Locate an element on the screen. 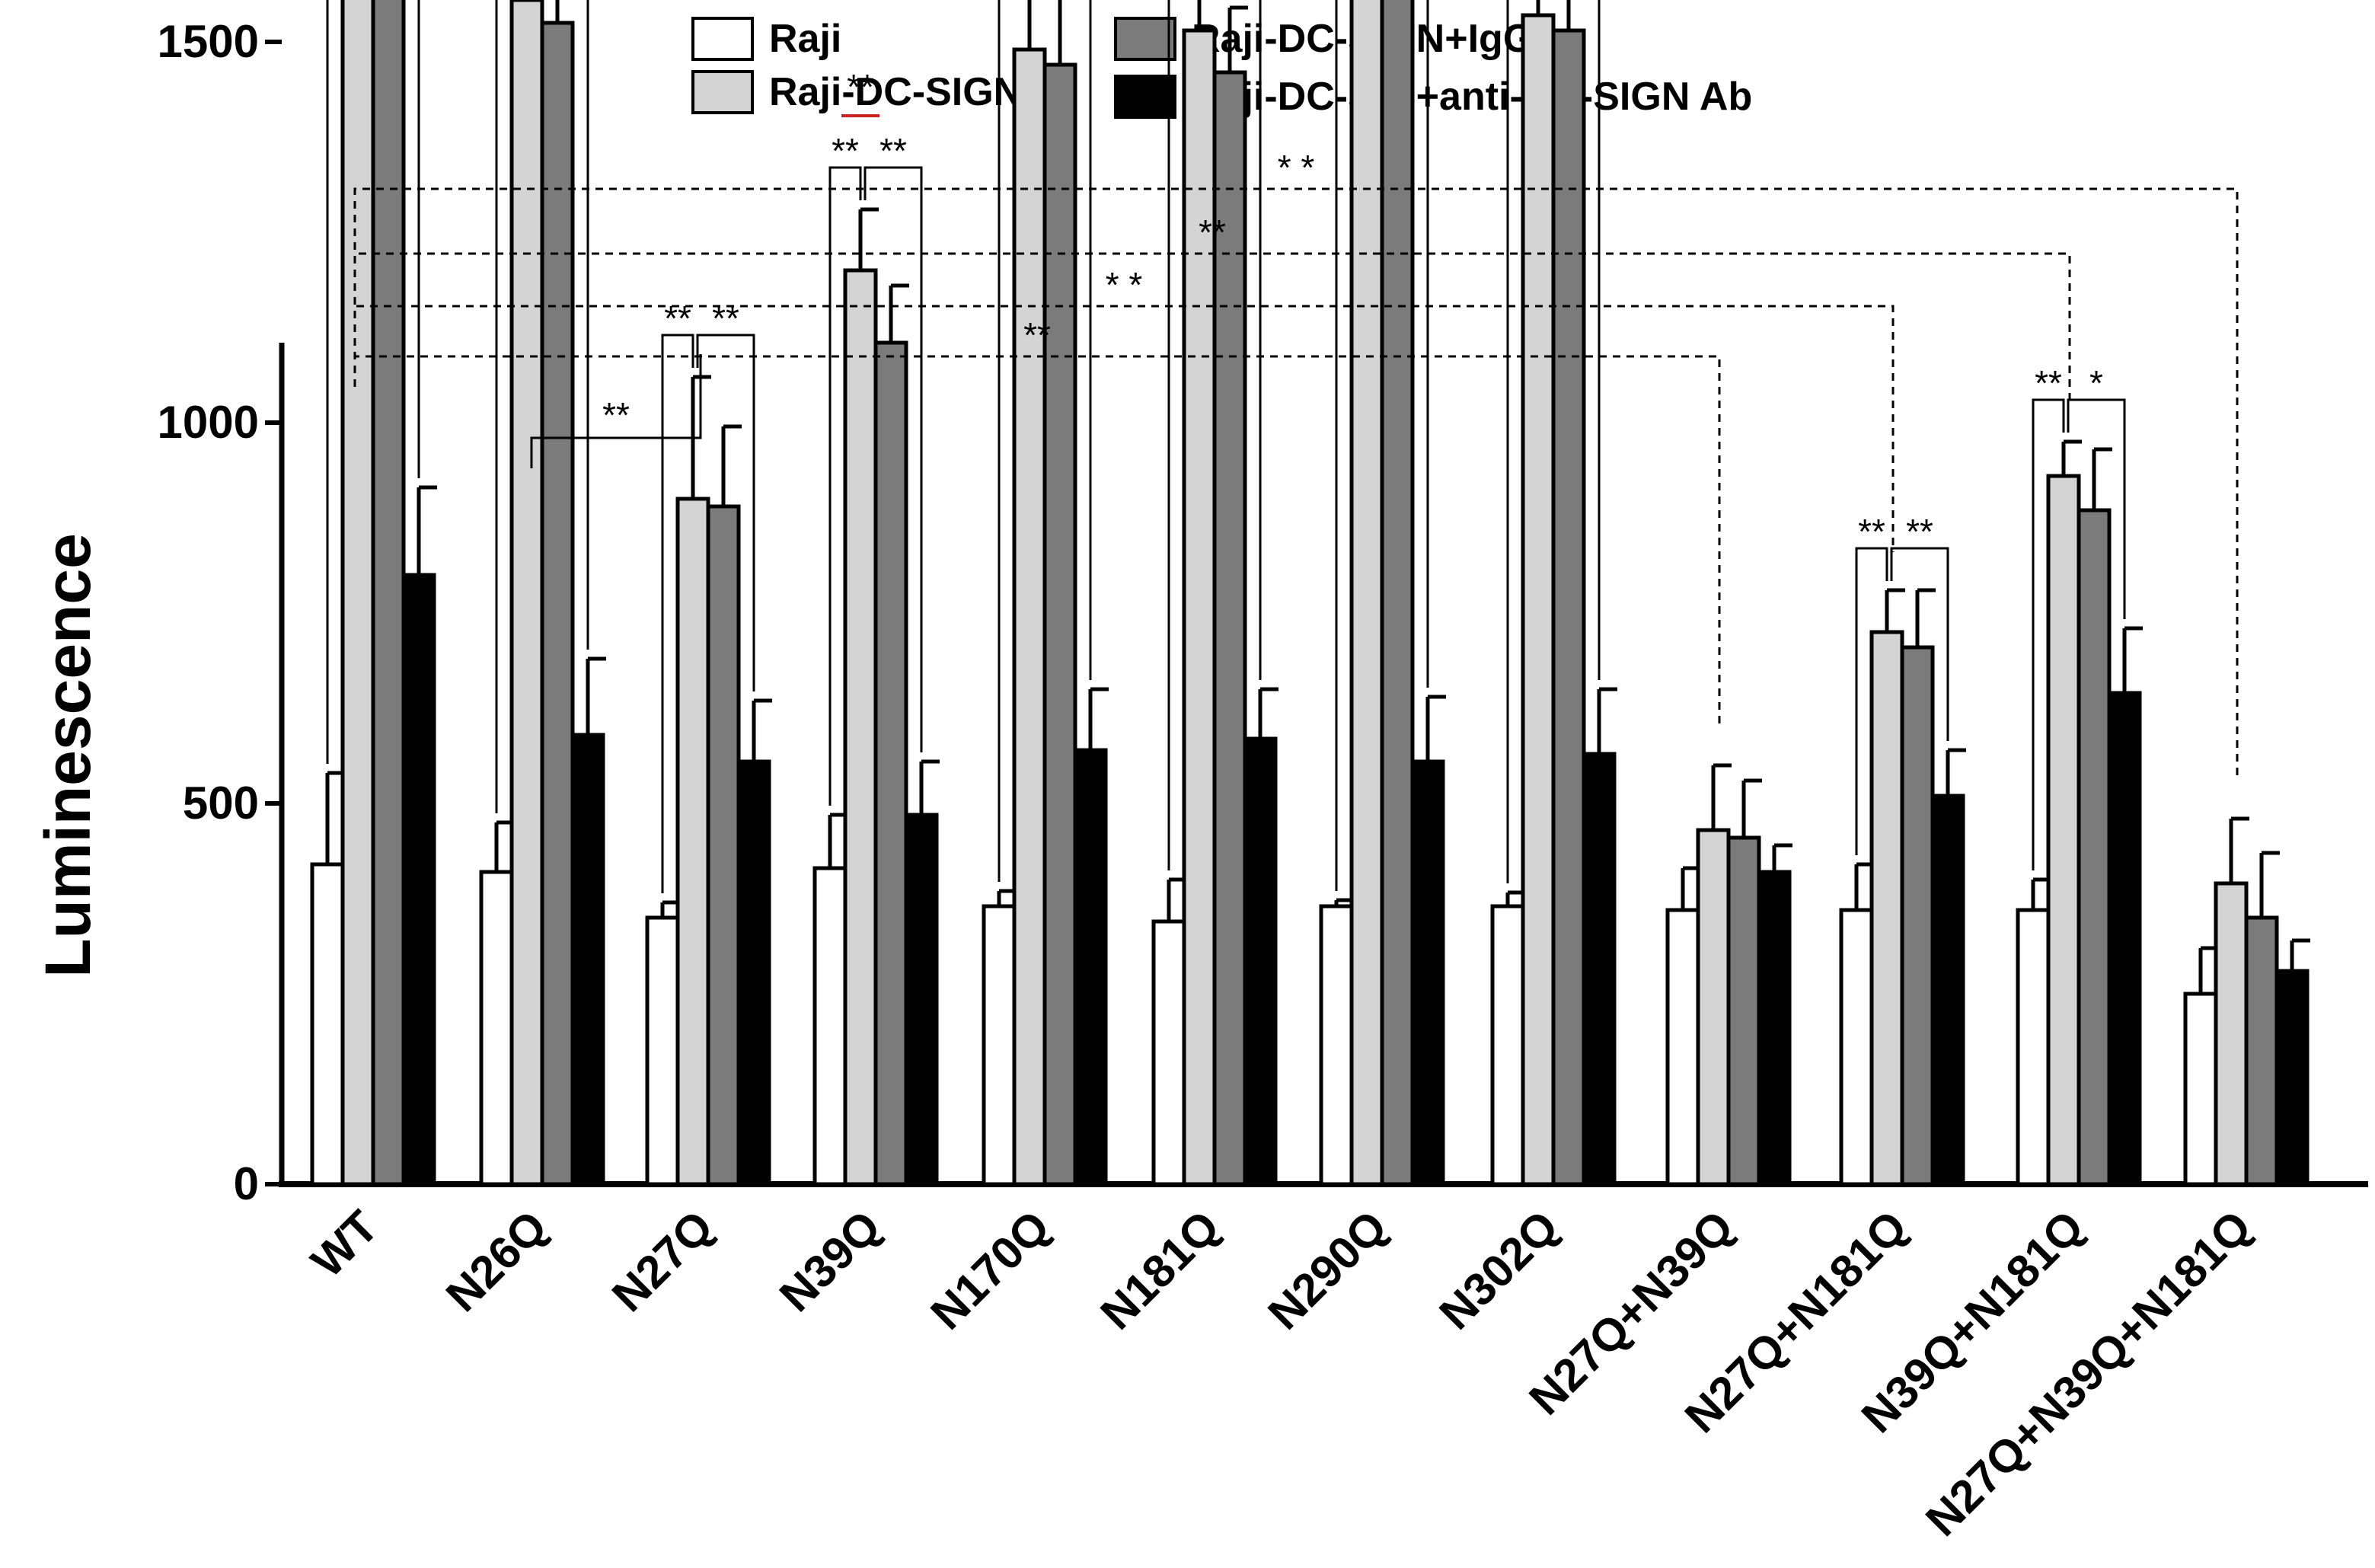  bar-raji-n27q-n39q-n181q is located at coordinates (2200, 1089).